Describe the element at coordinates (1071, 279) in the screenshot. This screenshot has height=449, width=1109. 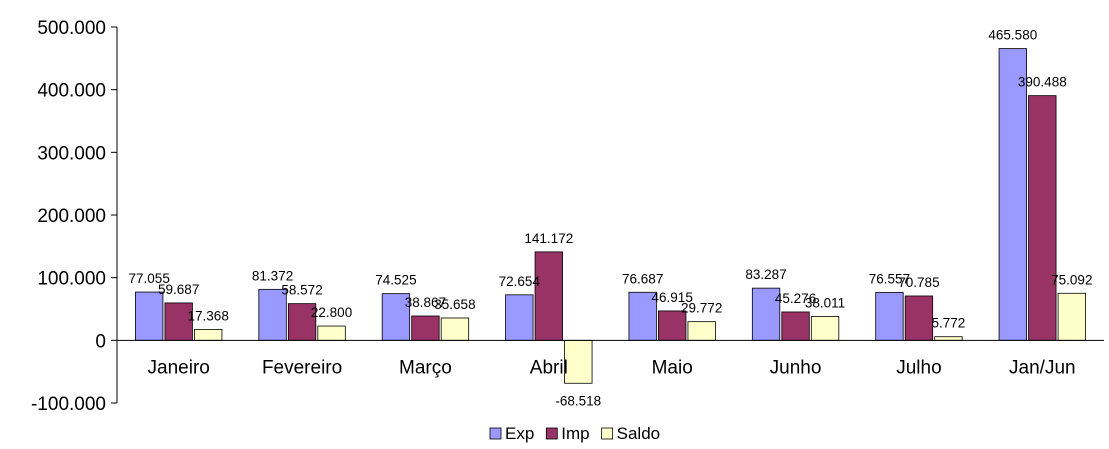
I see `data-label-saldo: 75.092` at that location.